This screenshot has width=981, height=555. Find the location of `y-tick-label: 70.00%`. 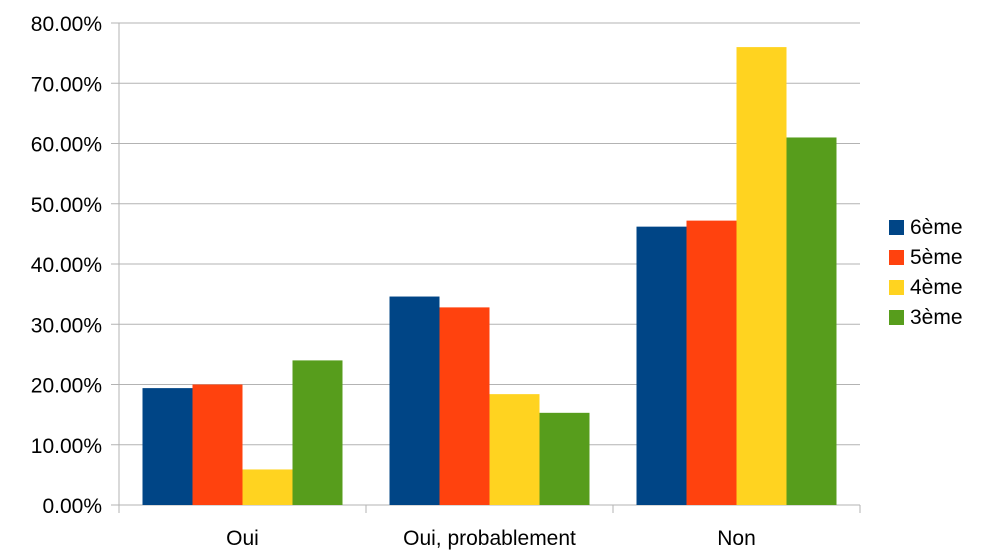

y-tick-label: 70.00% is located at coordinates (66, 84).